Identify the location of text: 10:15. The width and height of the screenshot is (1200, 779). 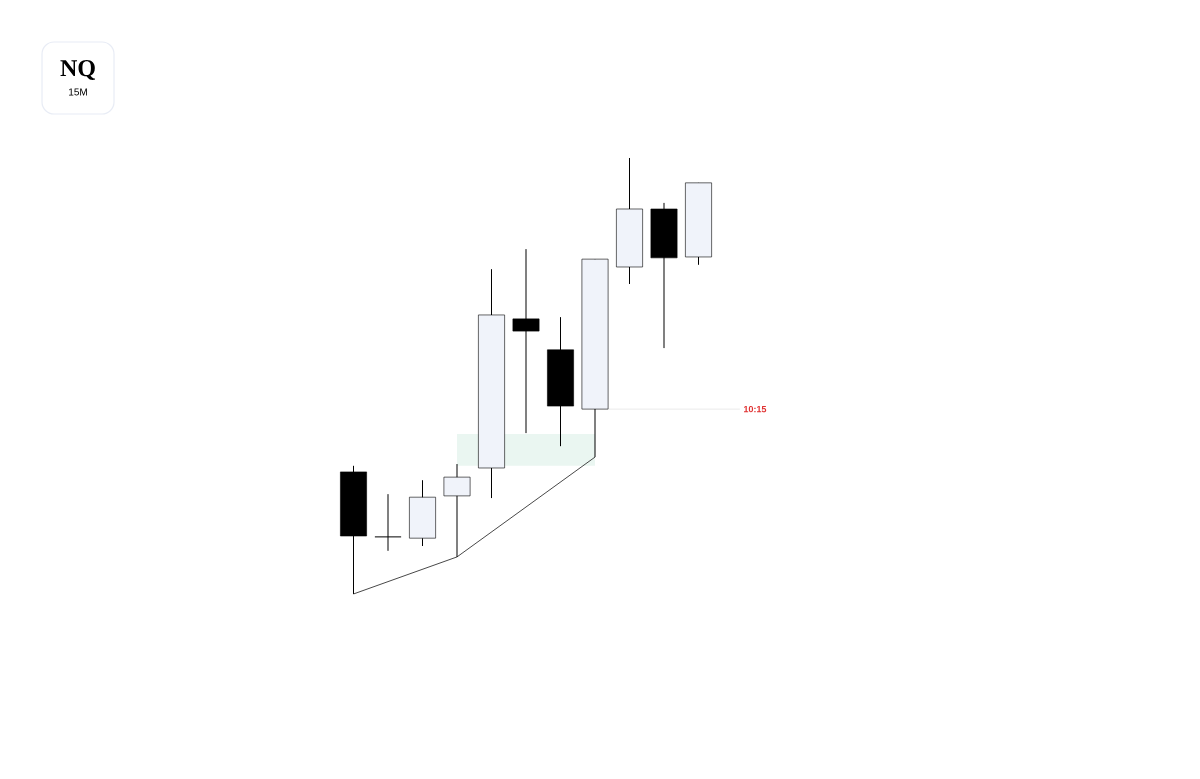
(755, 409).